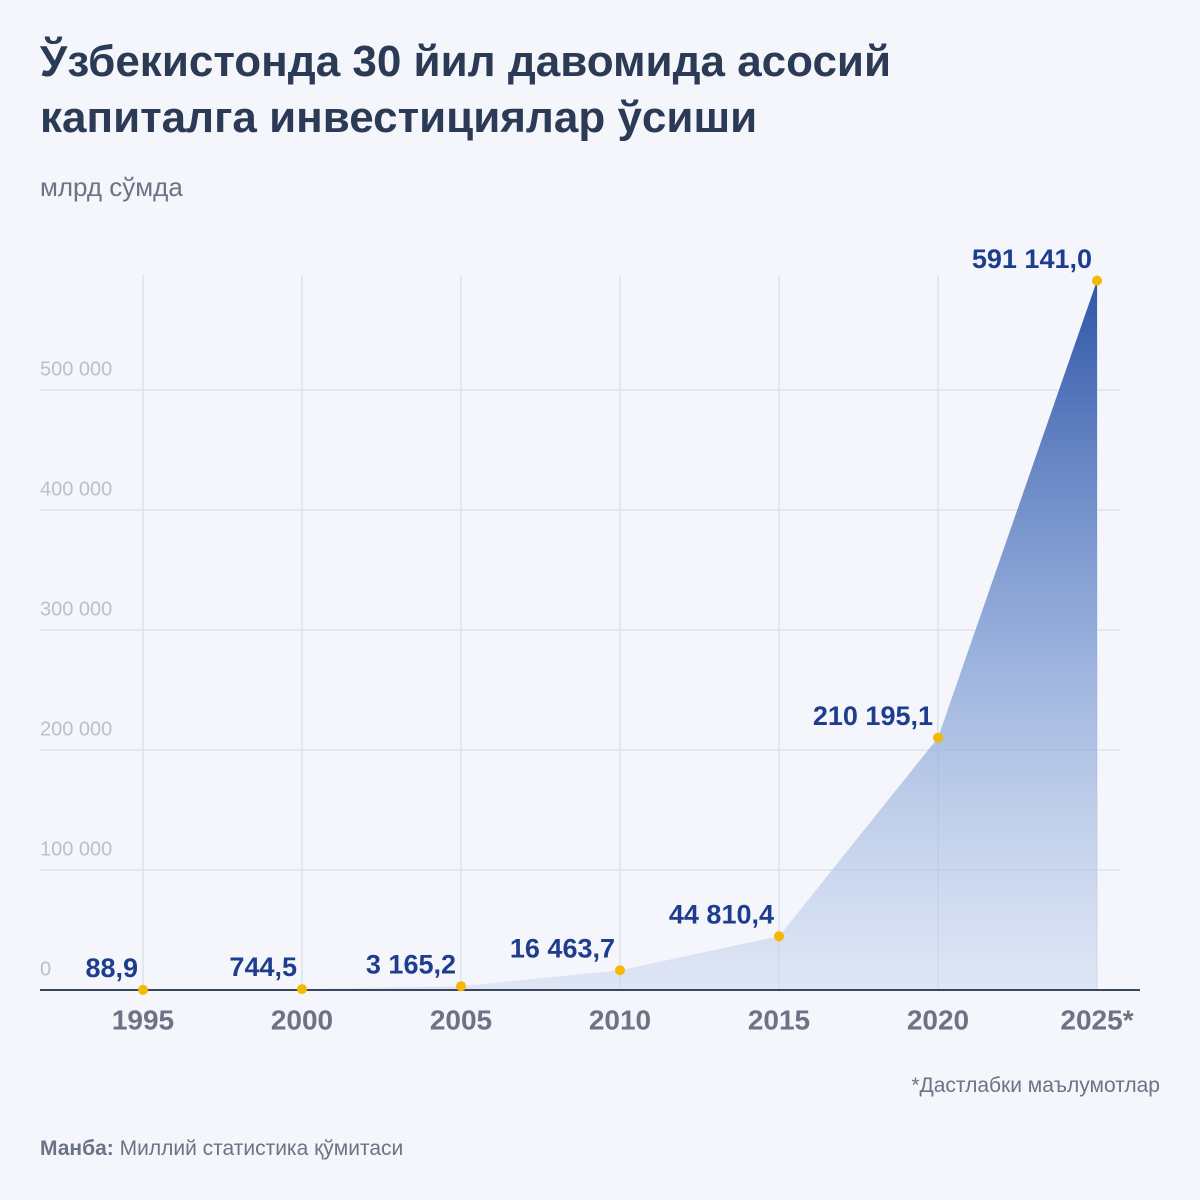 Image resolution: width=1200 pixels, height=1200 pixels. What do you see at coordinates (111, 968) in the screenshot?
I see `value-label: 88,9` at bounding box center [111, 968].